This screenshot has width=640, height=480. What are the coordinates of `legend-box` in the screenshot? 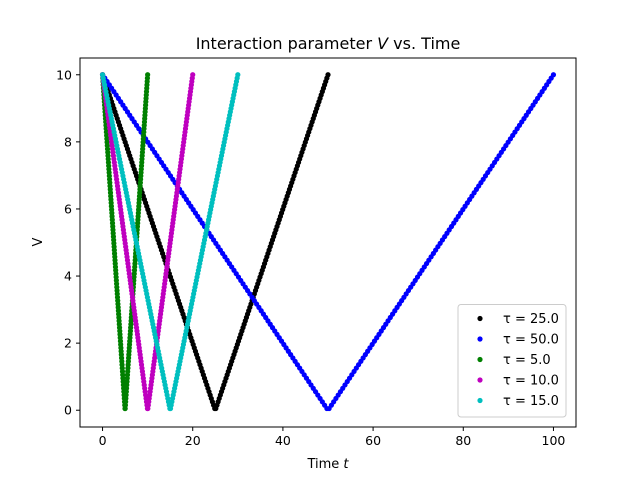 It's located at (512, 361).